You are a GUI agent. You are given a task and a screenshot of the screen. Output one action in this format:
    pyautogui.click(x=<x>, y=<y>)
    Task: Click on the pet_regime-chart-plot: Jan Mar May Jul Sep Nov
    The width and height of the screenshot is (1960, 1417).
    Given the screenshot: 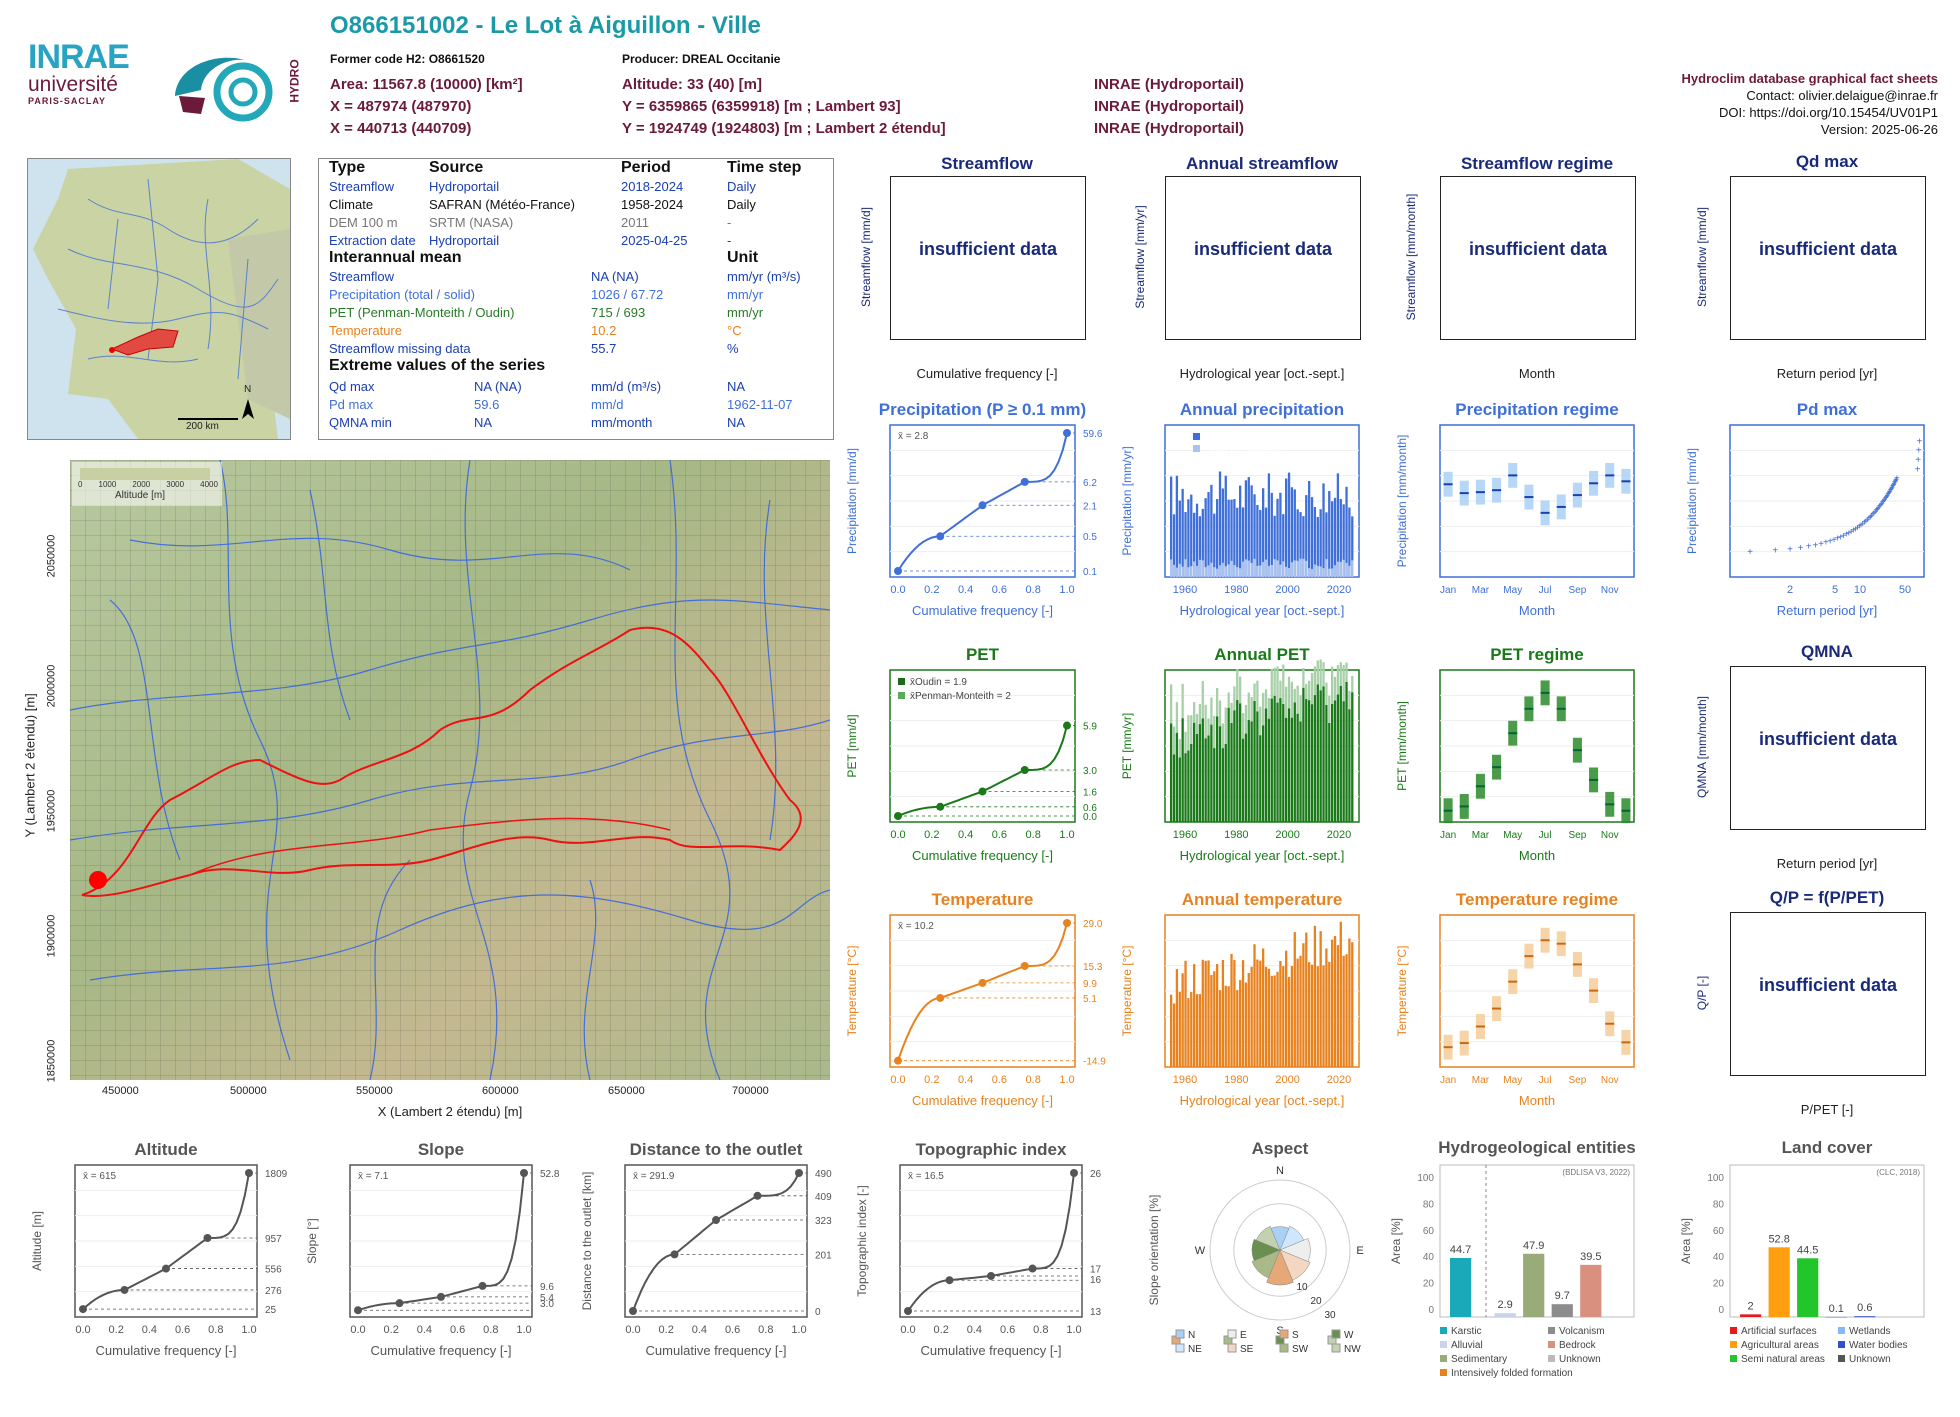 What is the action you would take?
    pyautogui.click(x=1537, y=755)
    